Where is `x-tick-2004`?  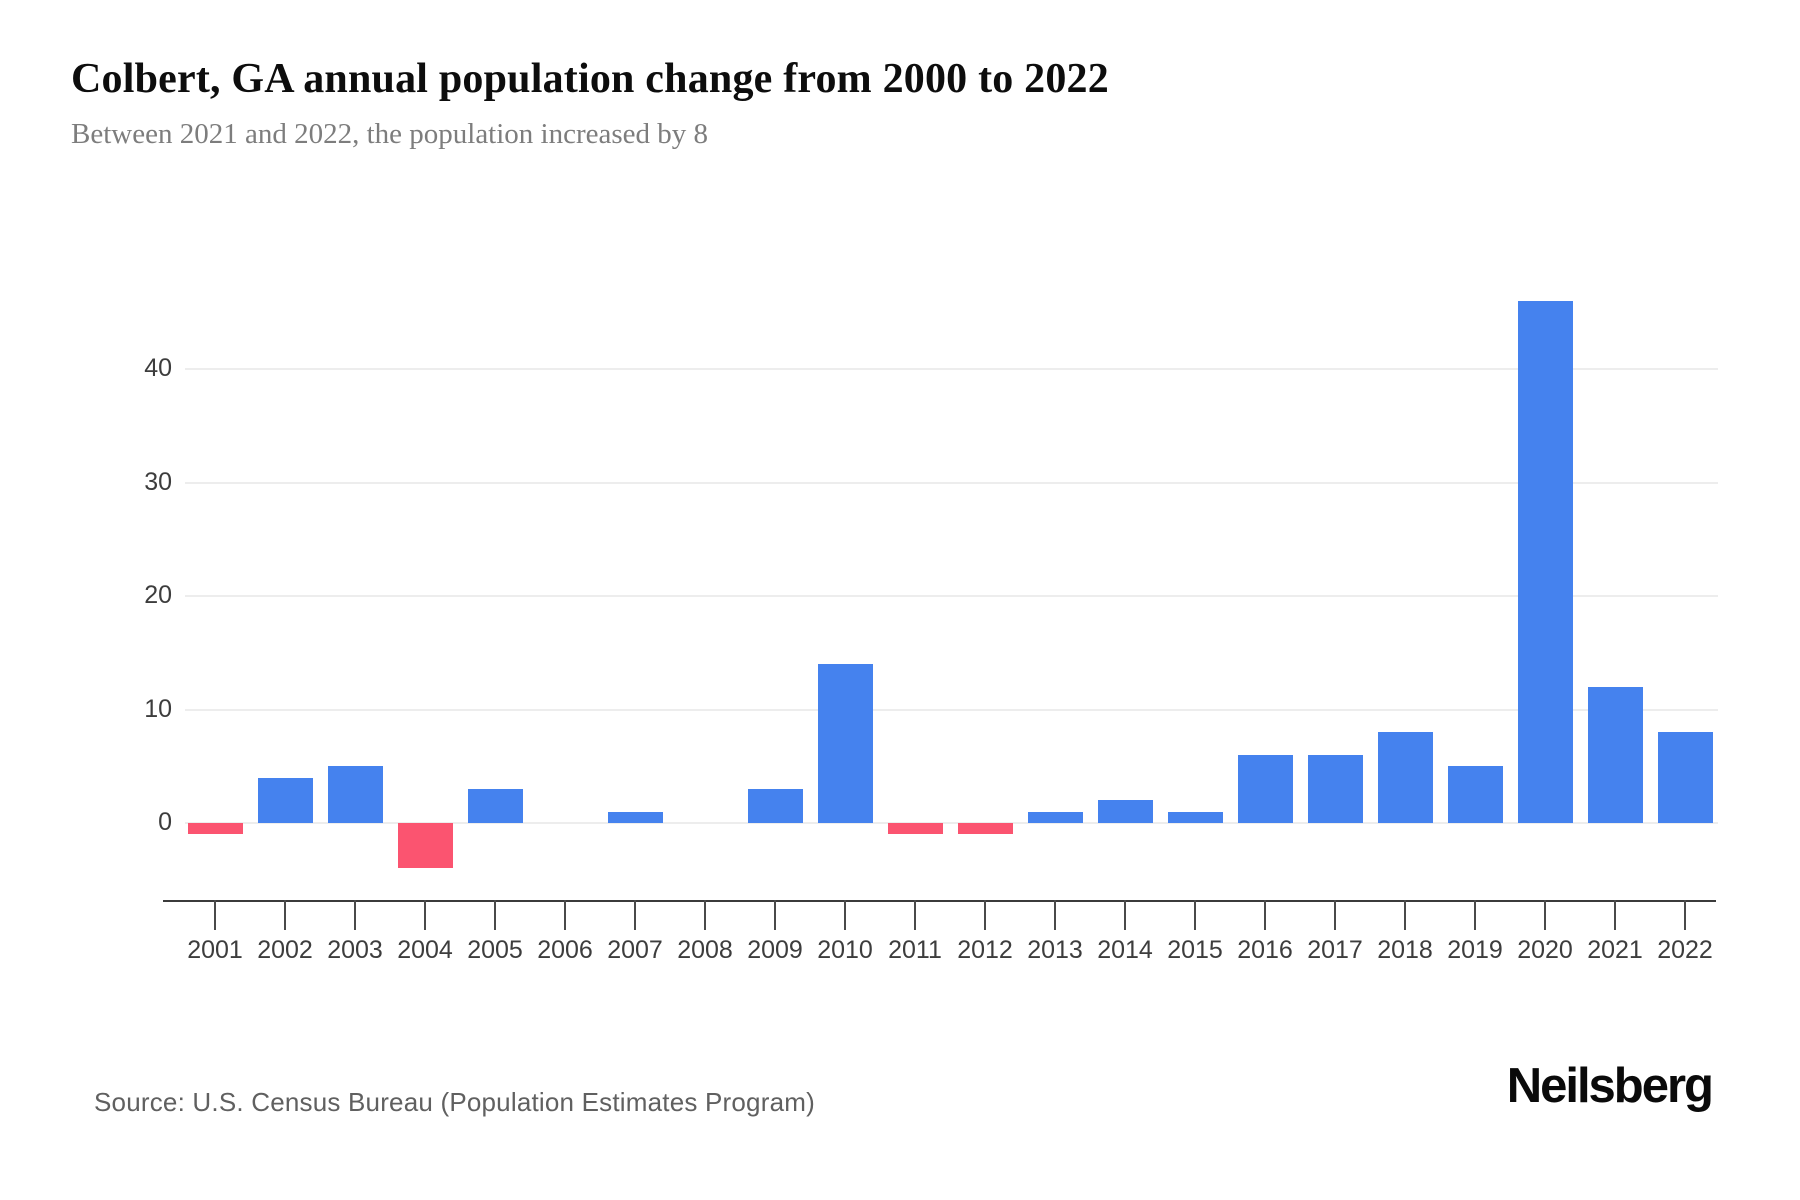 x-tick-2004 is located at coordinates (425, 915).